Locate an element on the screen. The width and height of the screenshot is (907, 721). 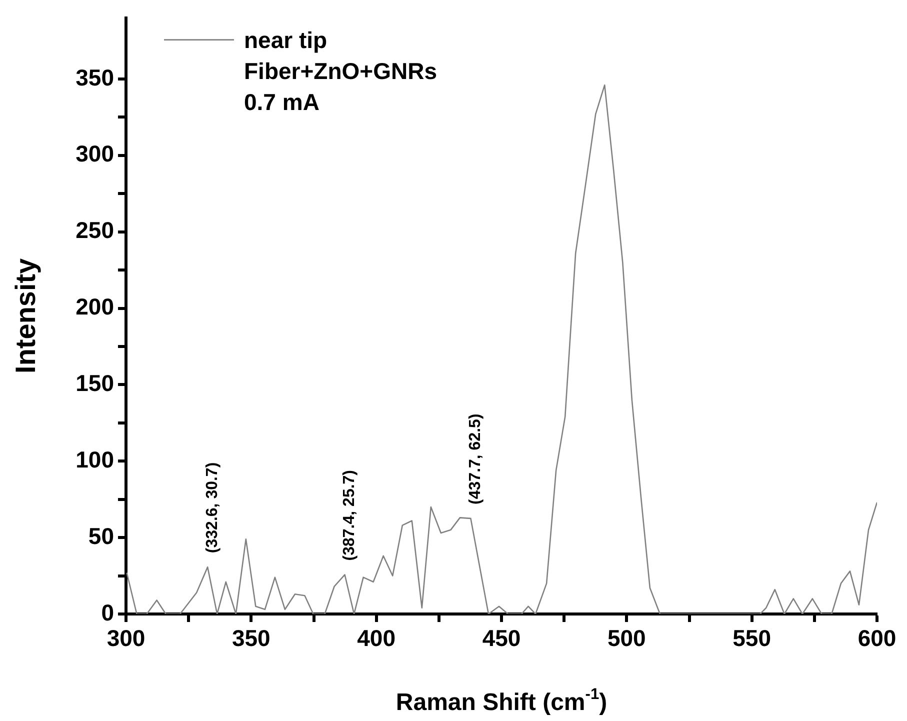
x-tick-label: 450 is located at coordinates (501, 638).